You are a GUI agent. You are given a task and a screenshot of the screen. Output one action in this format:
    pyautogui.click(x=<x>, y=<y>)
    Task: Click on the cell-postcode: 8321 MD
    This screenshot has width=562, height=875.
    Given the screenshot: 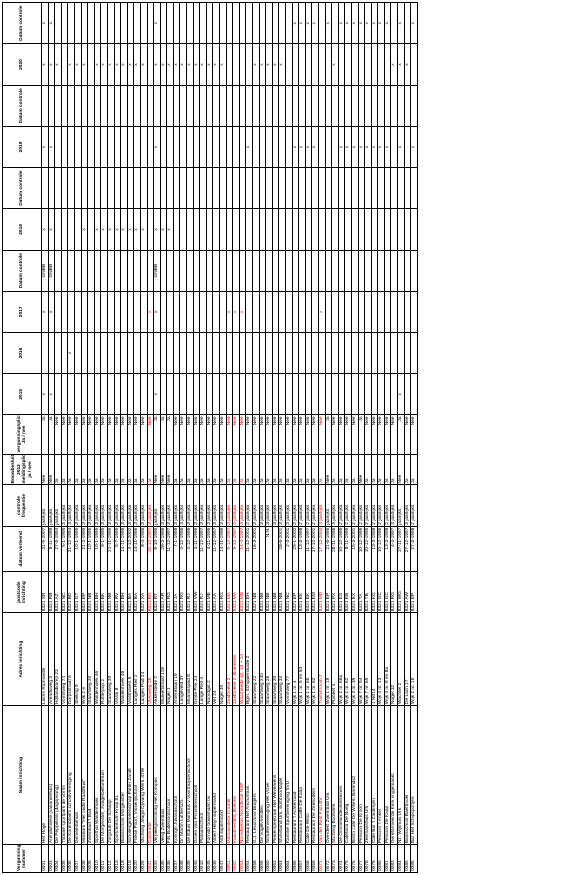 What is the action you would take?
    pyautogui.click(x=322, y=592)
    